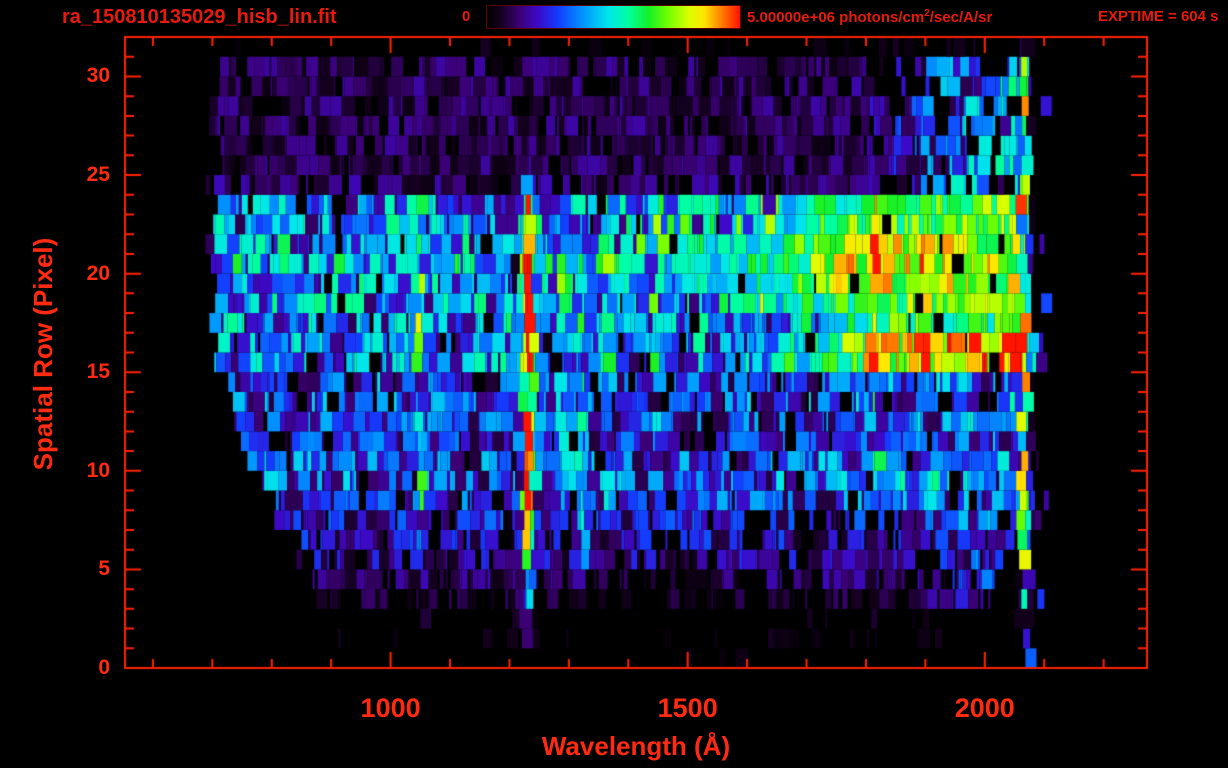  I want to click on x-tick-label: 2000, so click(984, 708).